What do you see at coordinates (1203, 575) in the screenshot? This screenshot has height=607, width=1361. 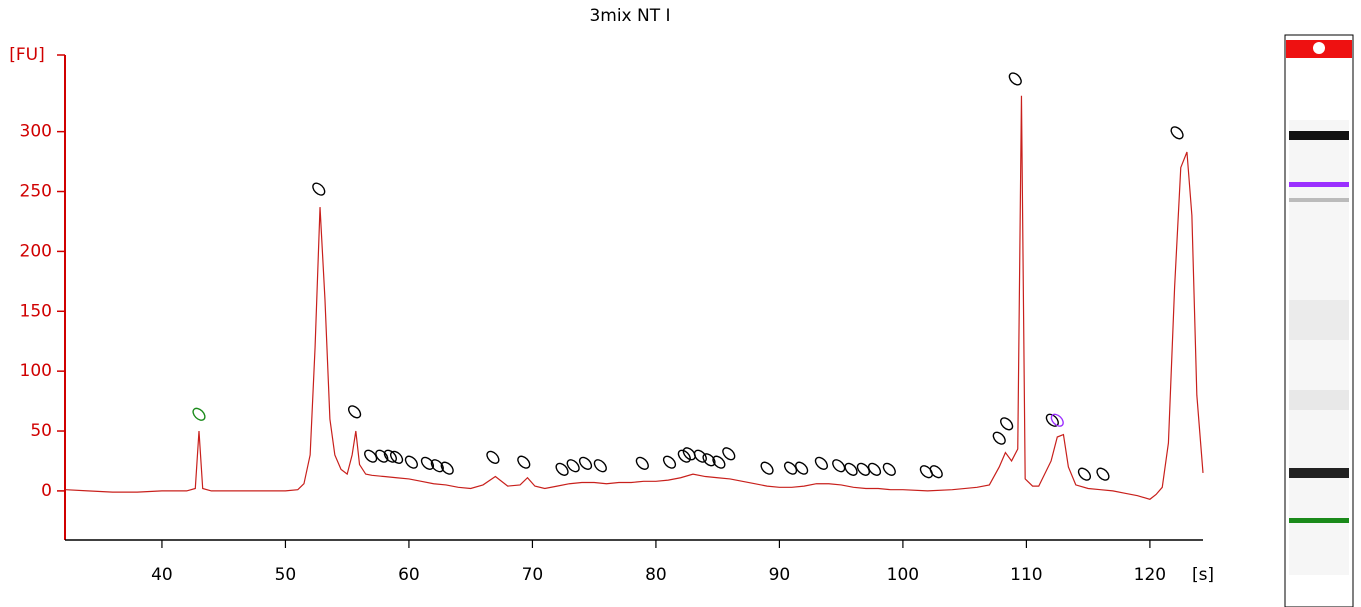 I see `x-axis-label: [s]` at bounding box center [1203, 575].